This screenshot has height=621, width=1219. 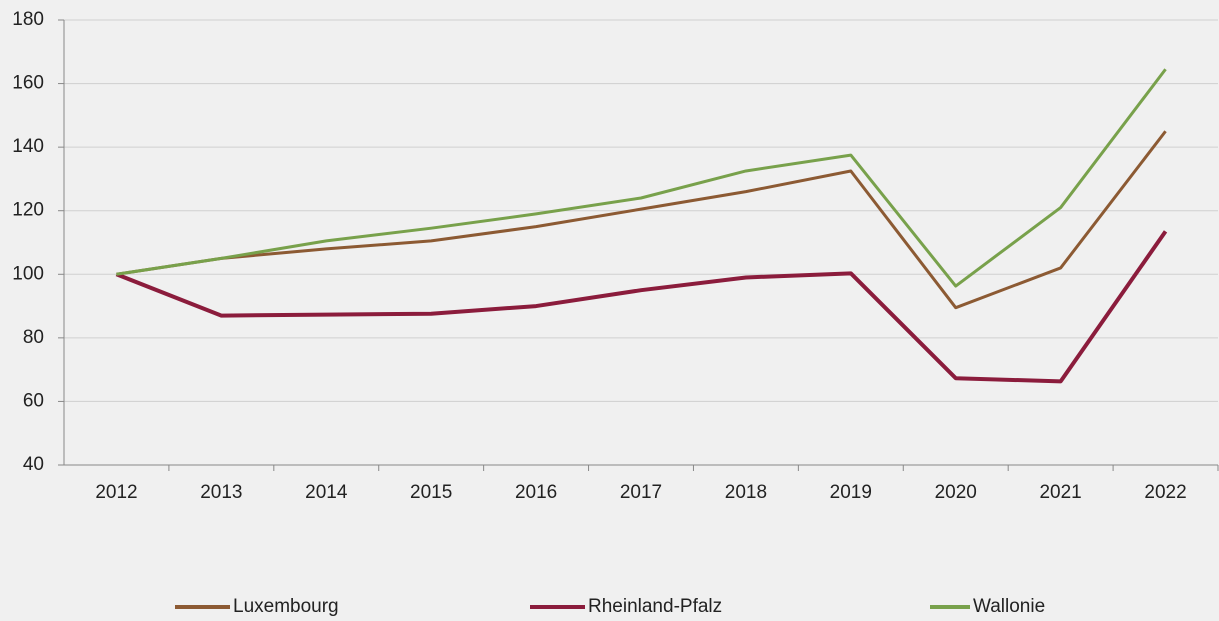 I want to click on legend-label: Rheinland-Pfalz, so click(x=655, y=606).